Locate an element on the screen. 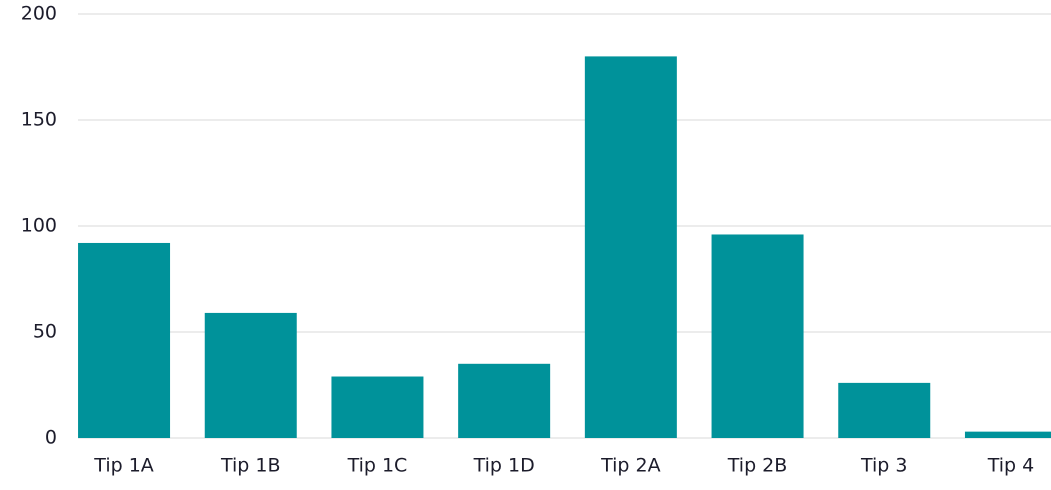  x-tick-label: Tip 2B is located at coordinates (757, 466).